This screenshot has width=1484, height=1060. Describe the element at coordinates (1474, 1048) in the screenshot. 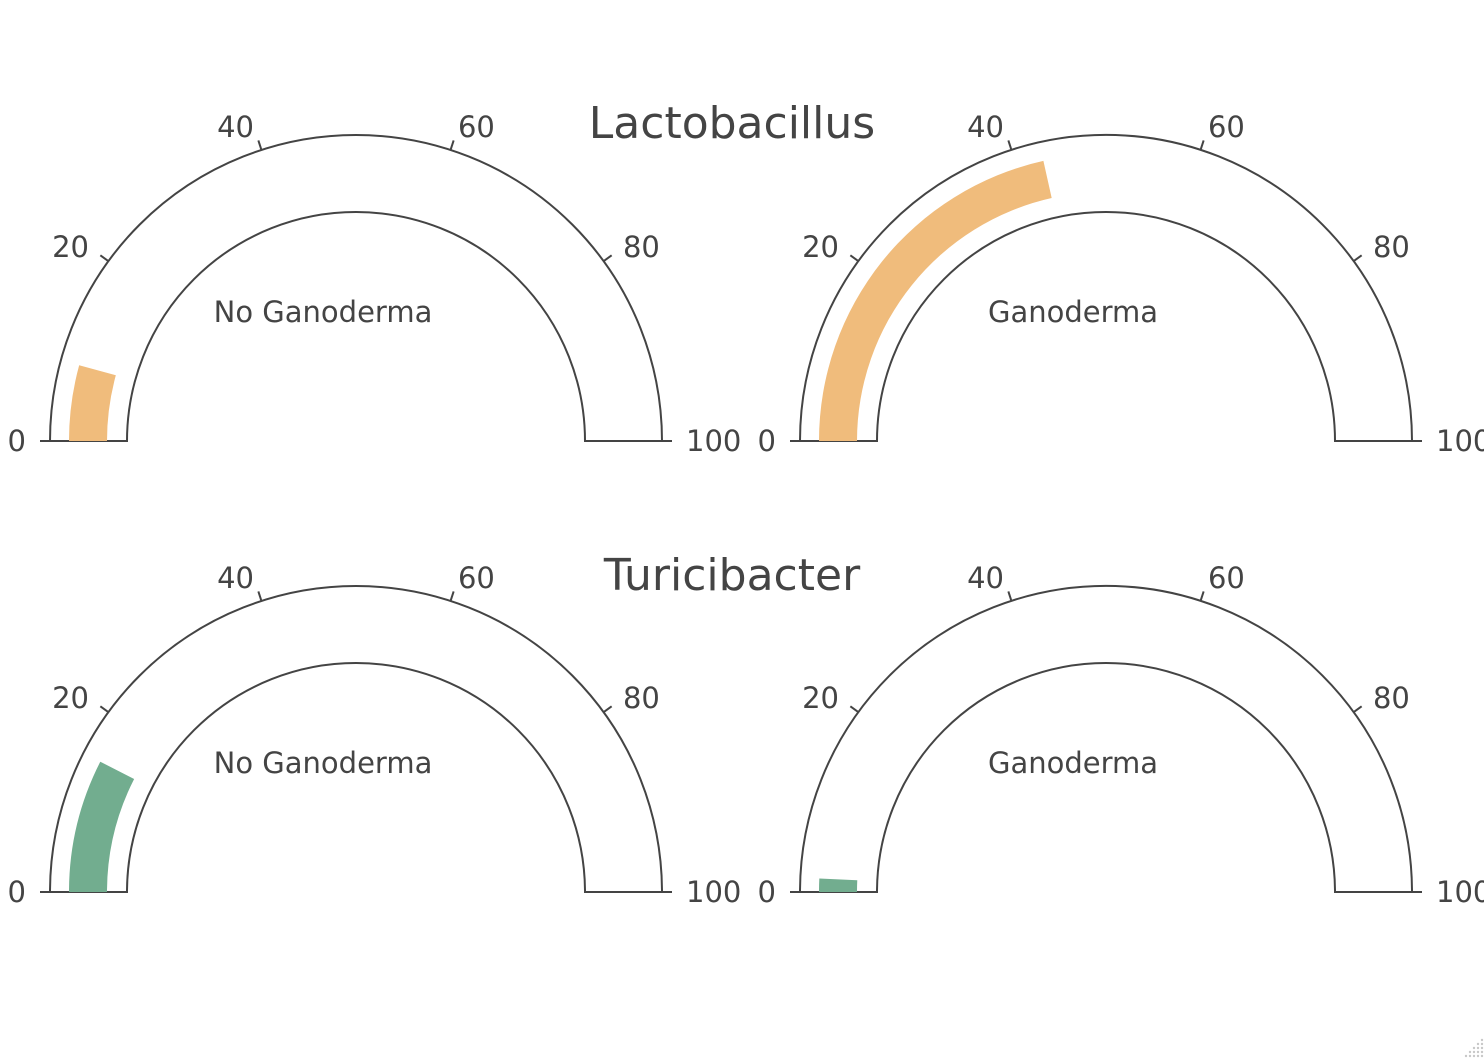

I see `resize-grip-icon` at that location.